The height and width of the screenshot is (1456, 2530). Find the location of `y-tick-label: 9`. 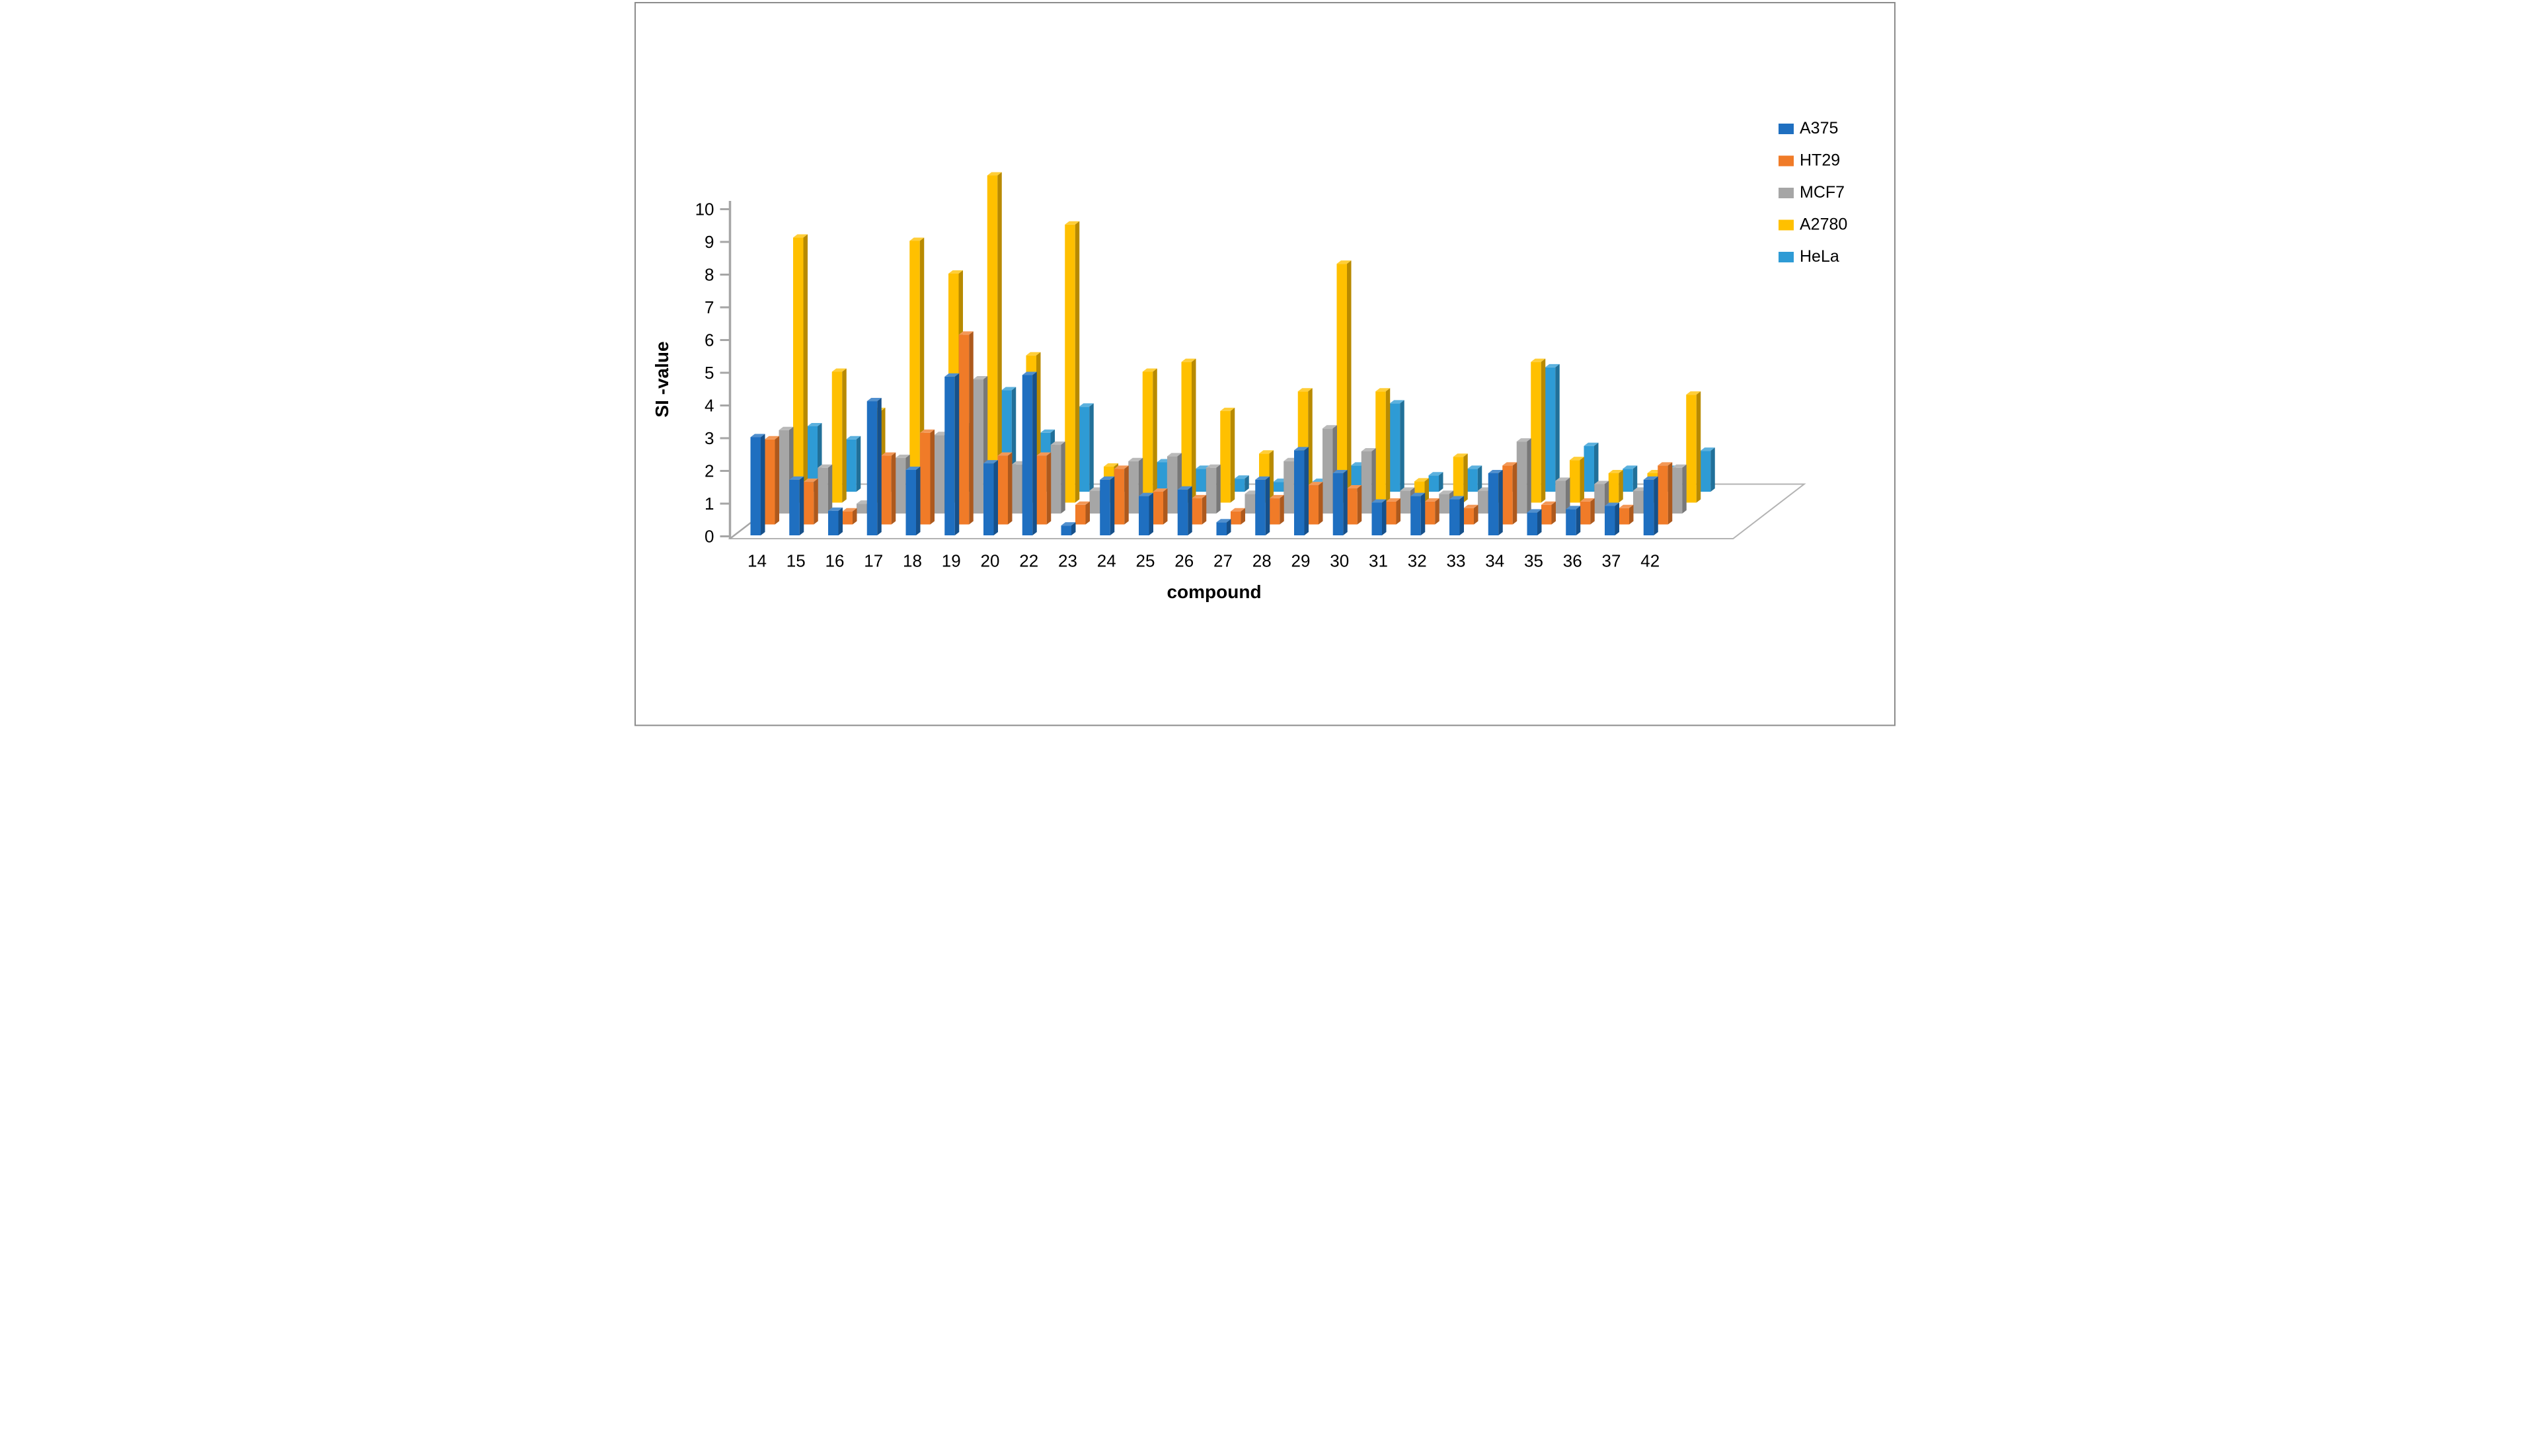

y-tick-label: 9 is located at coordinates (709, 242).